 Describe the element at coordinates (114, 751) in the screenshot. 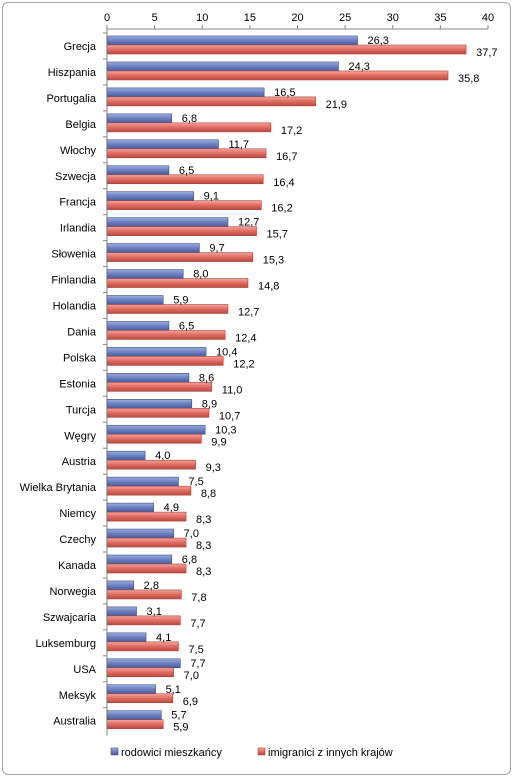

I see `legend-swatch` at that location.